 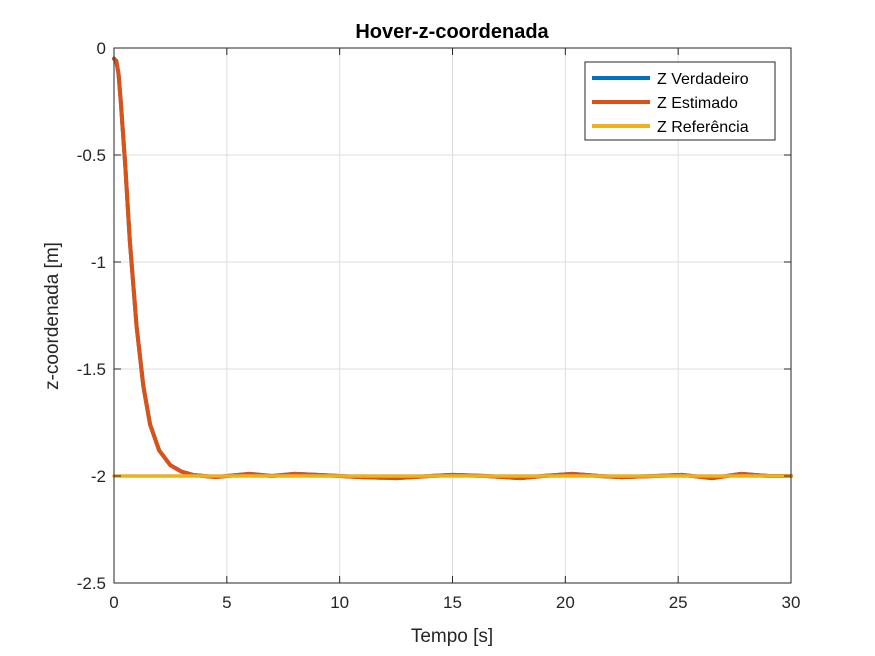 What do you see at coordinates (565, 602) in the screenshot?
I see `x-tick-label: 20` at bounding box center [565, 602].